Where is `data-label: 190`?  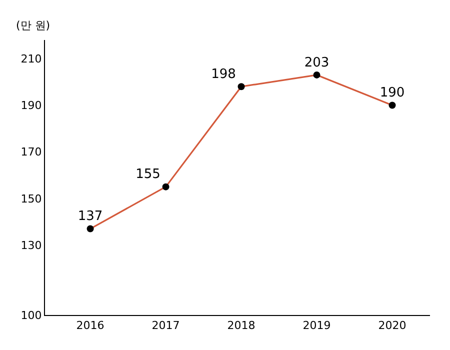
data-label: 190 is located at coordinates (392, 93).